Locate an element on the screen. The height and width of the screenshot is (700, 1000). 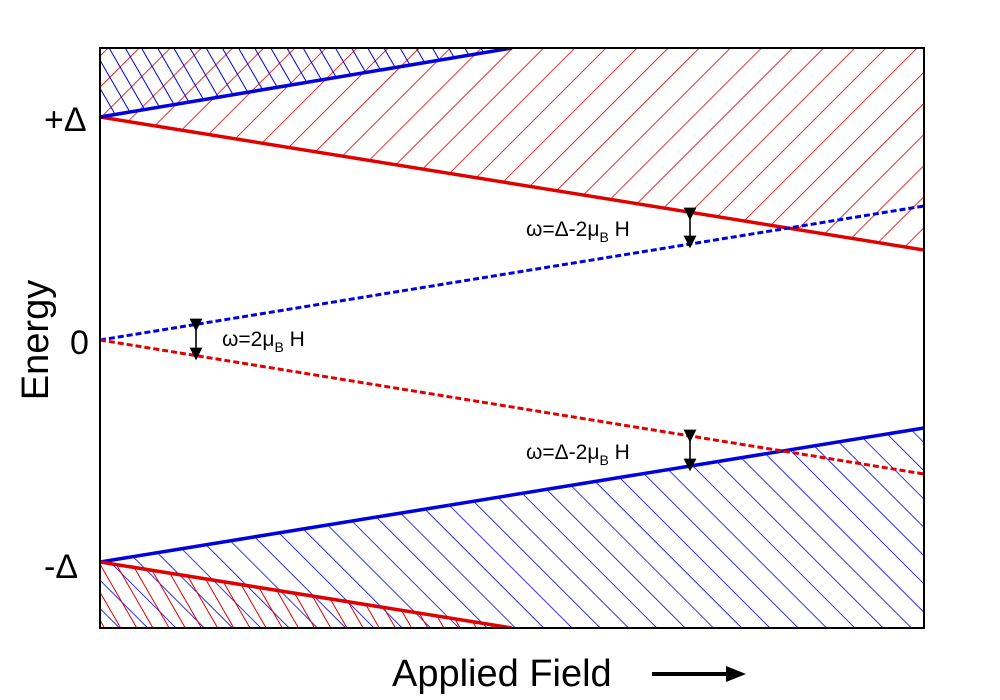
lower-gap-label: ω=Δ-2μB H is located at coordinates (578, 454).